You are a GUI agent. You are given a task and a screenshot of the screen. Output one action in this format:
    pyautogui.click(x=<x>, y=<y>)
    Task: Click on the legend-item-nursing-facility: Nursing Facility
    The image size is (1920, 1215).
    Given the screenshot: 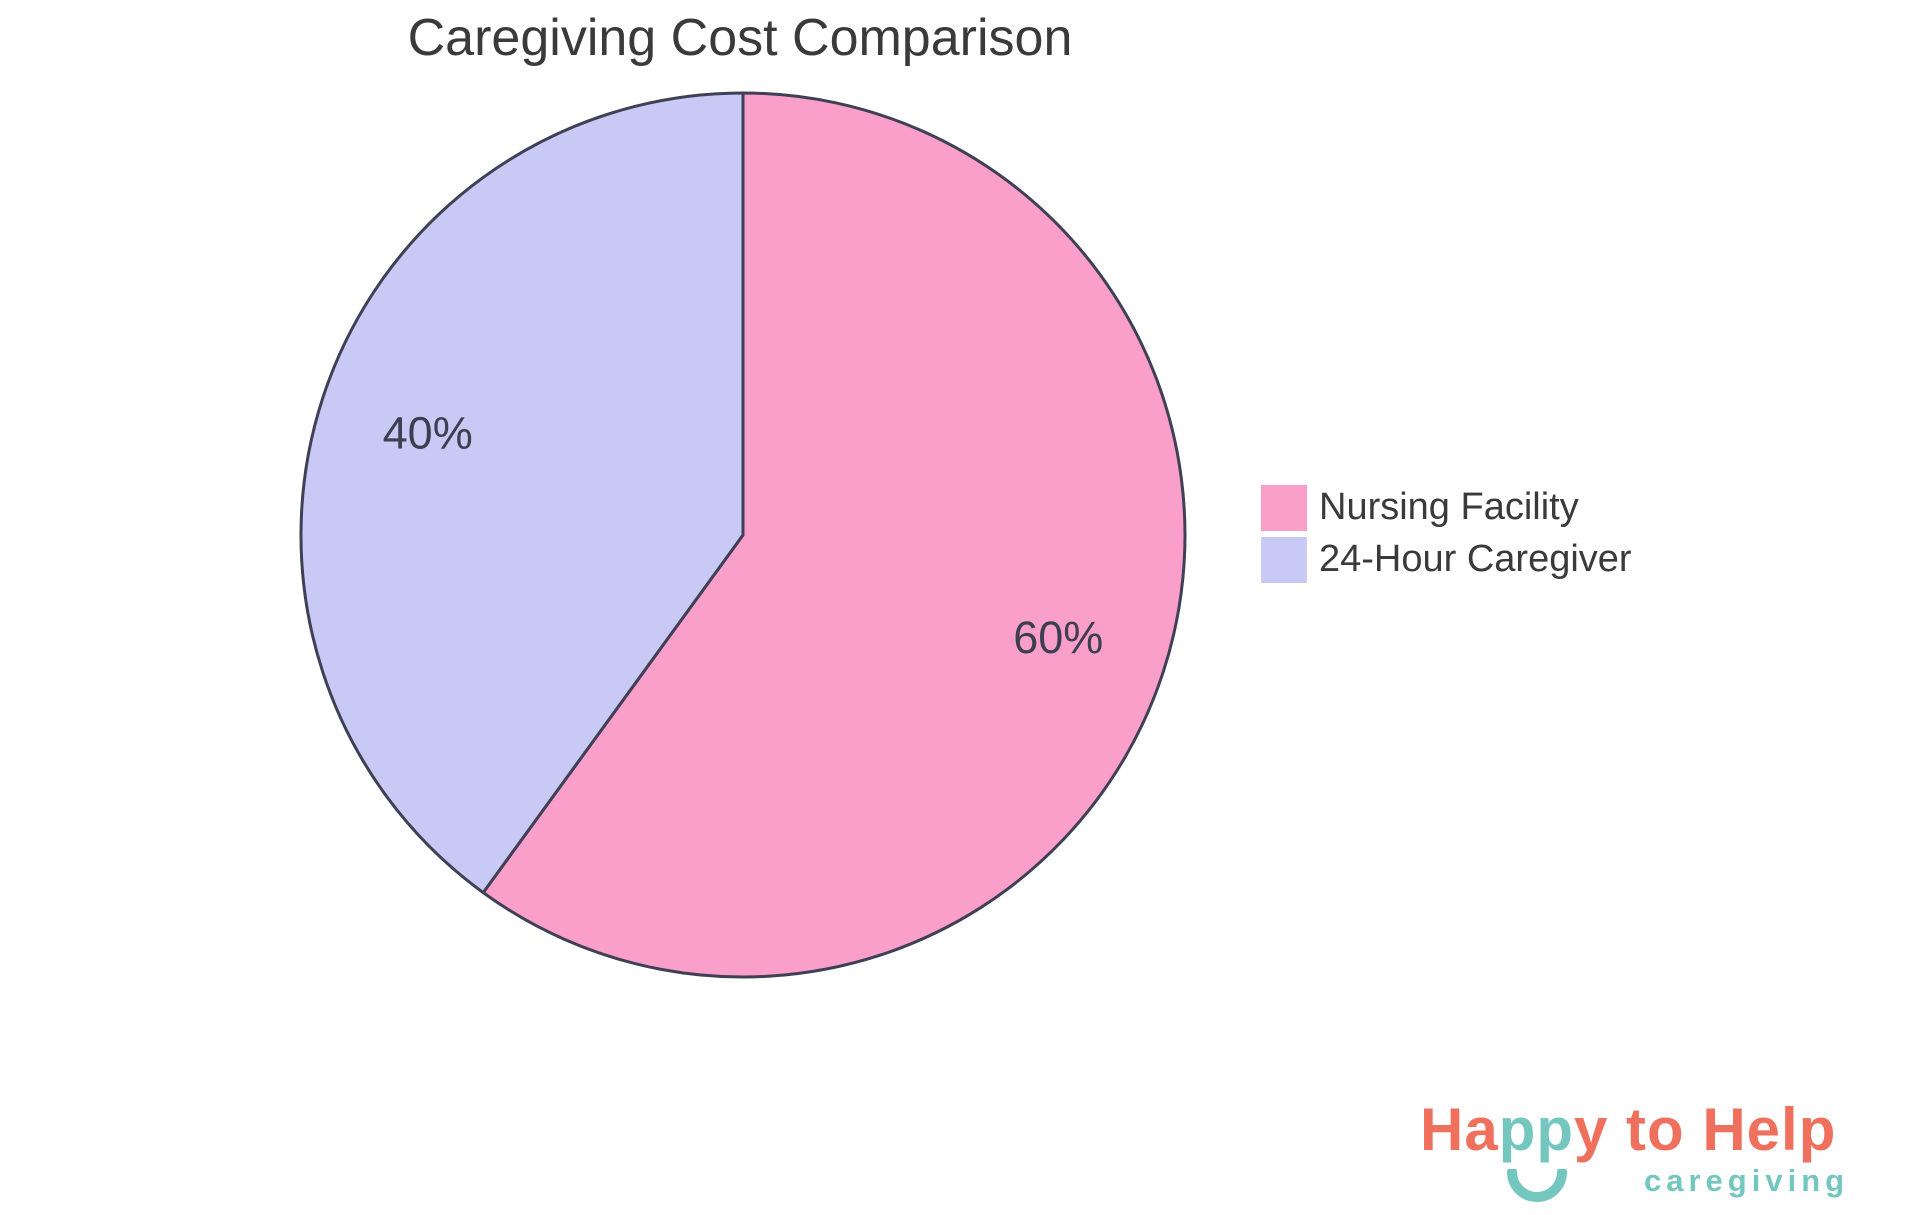 What is the action you would take?
    pyautogui.click(x=1446, y=508)
    